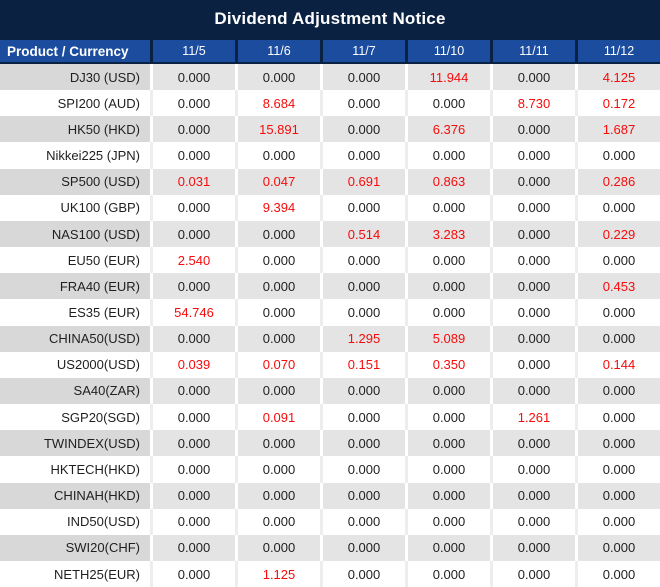 The height and width of the screenshot is (587, 660). Describe the element at coordinates (75, 51) in the screenshot. I see `column-header-product: Product / Currency` at that location.